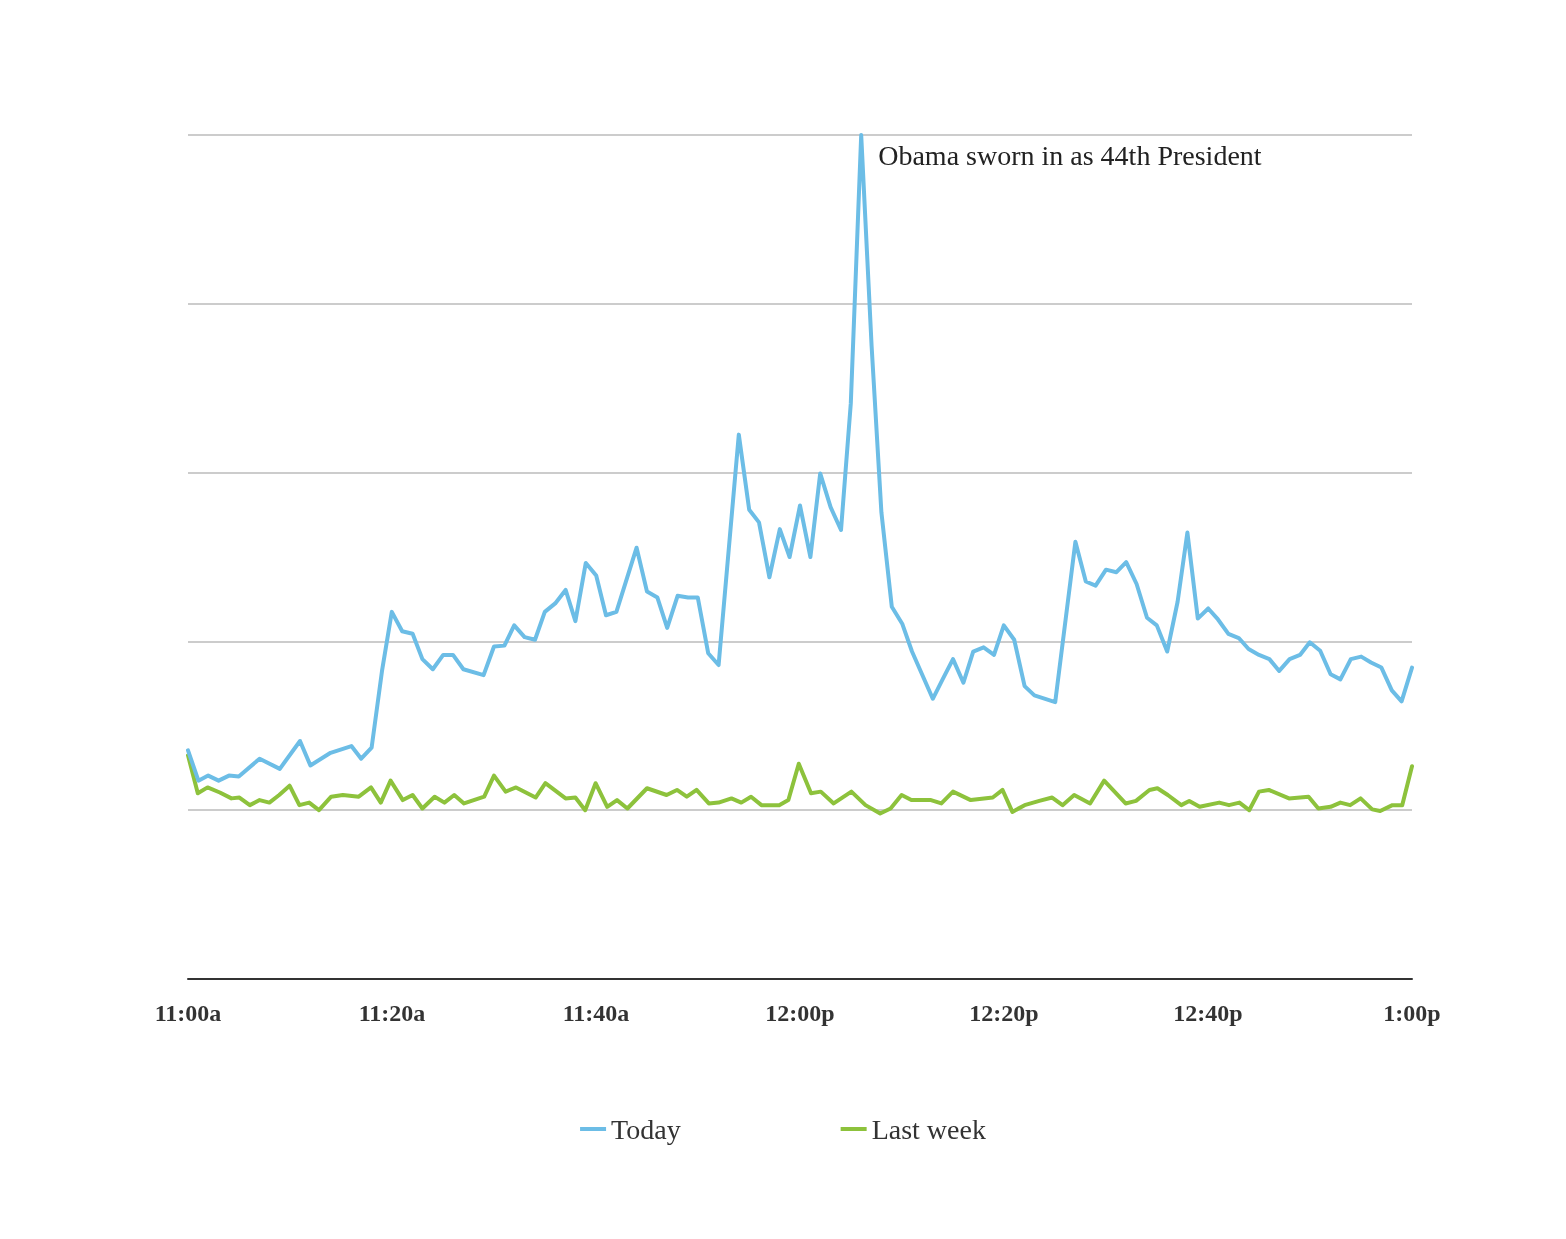 Image resolution: width=1566 pixels, height=1239 pixels. Describe the element at coordinates (1070, 155) in the screenshot. I see `annotation: Obama sworn in as 44th President` at that location.